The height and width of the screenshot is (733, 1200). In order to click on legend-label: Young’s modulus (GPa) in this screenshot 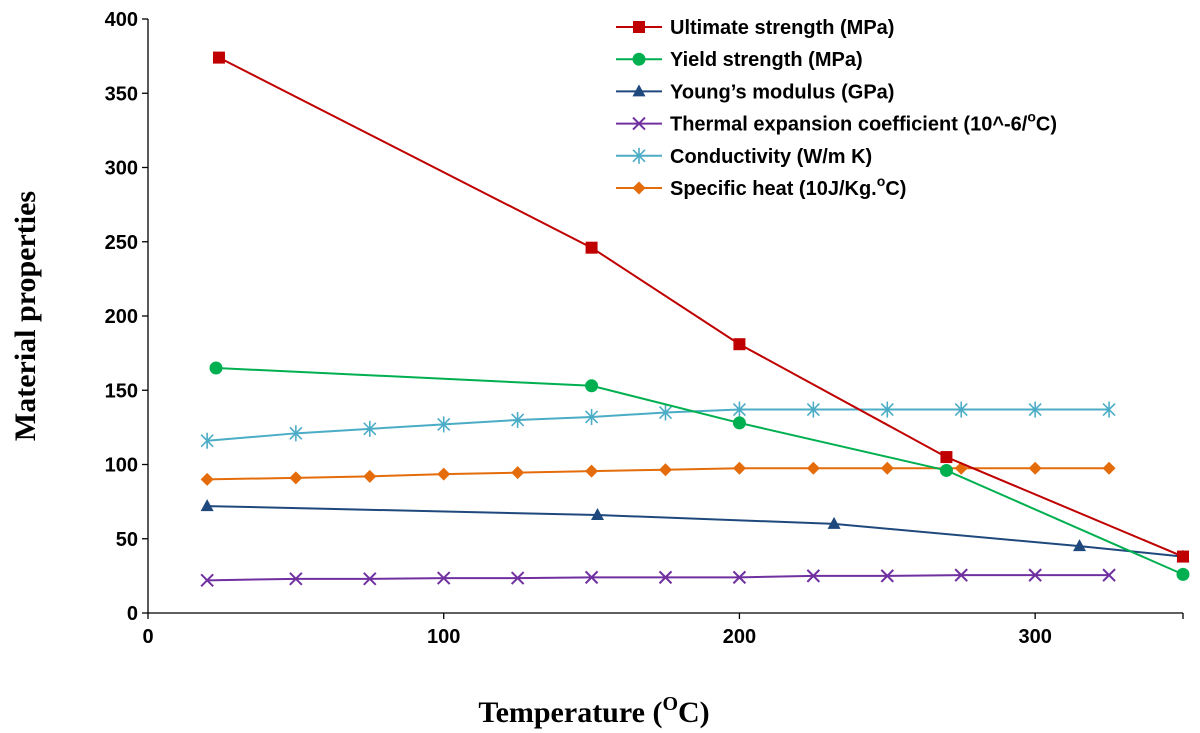, I will do `click(782, 92)`.